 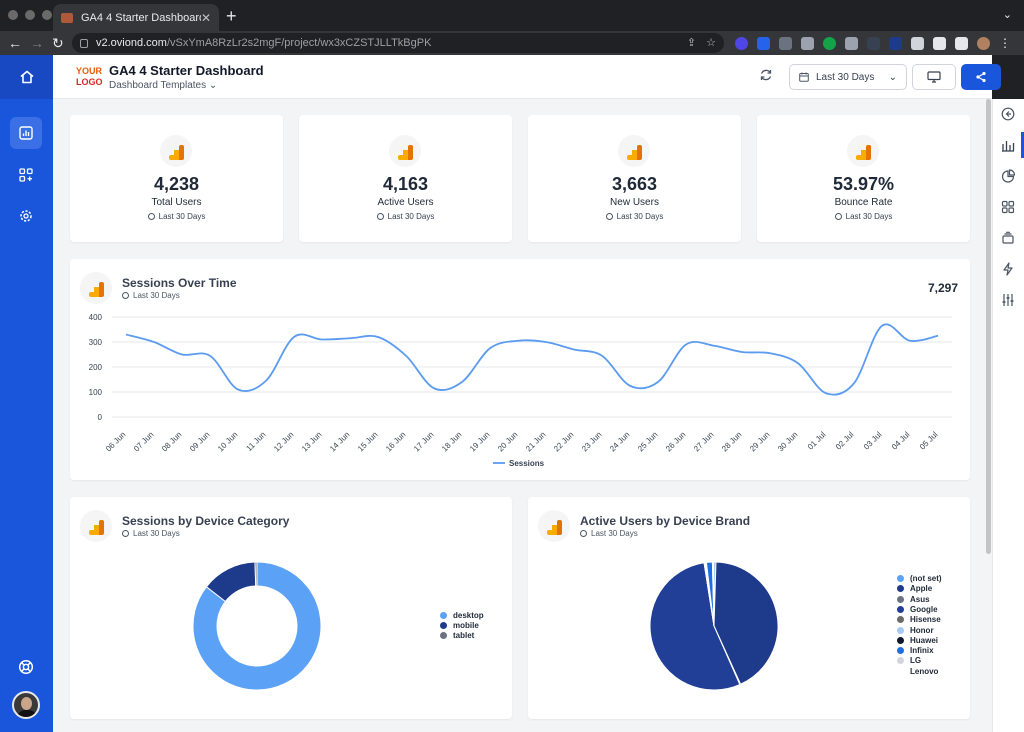 What do you see at coordinates (13, 15) in the screenshot?
I see `close-window-button` at bounding box center [13, 15].